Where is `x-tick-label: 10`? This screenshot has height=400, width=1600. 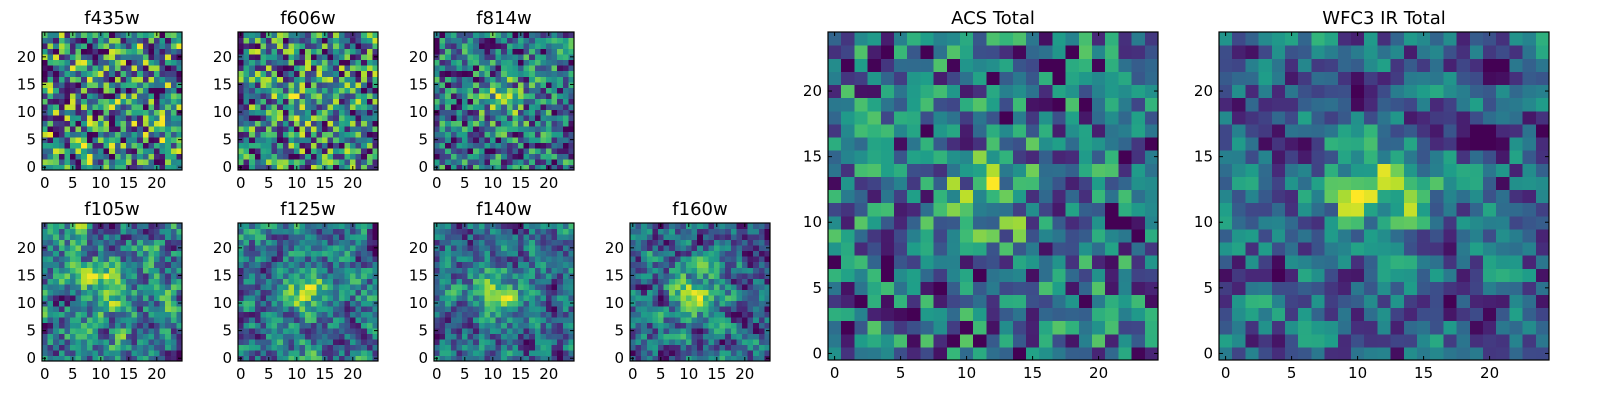 x-tick-label: 10 is located at coordinates (296, 183).